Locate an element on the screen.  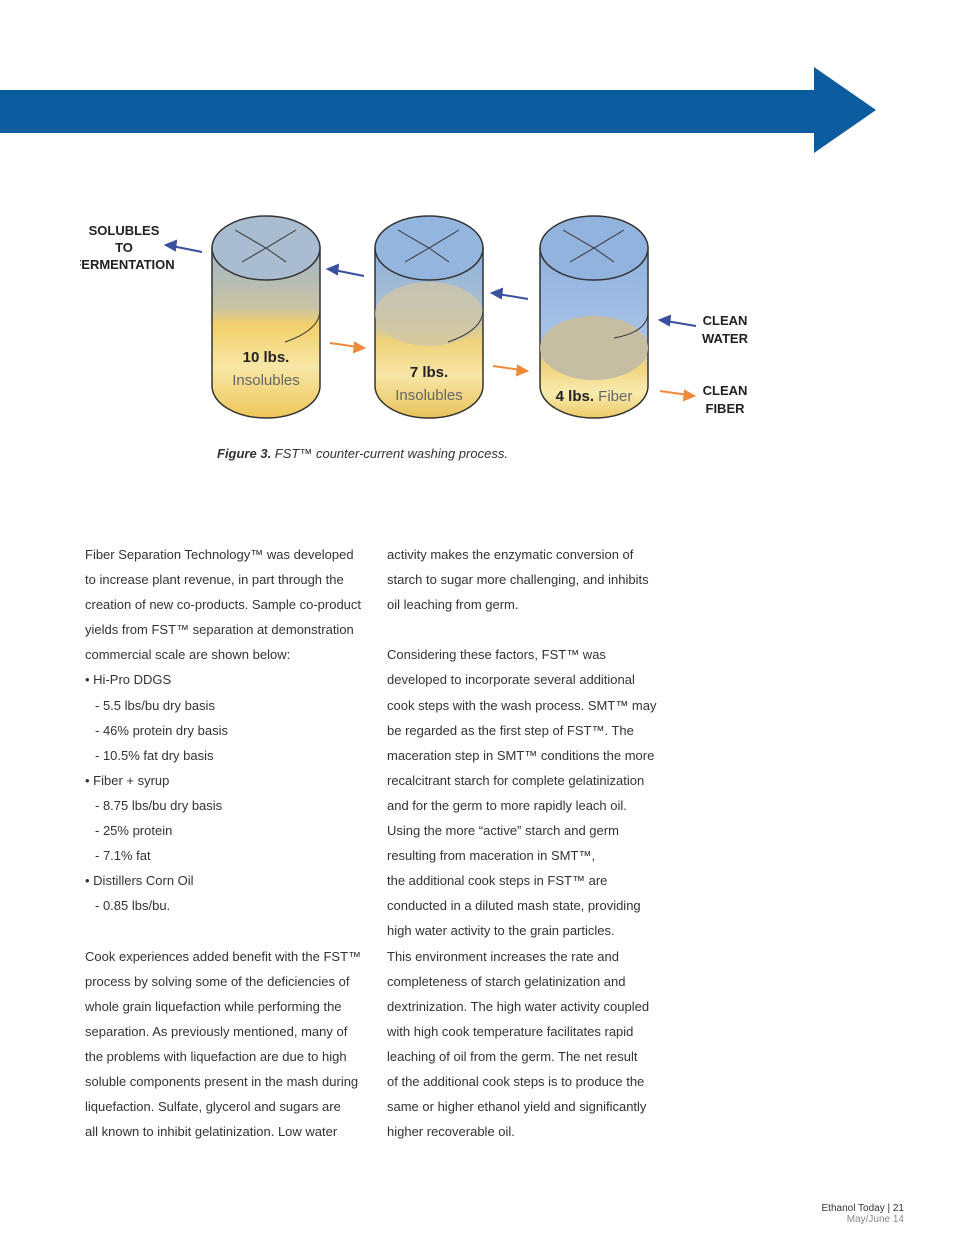
caption-text: FST™ counter-current washing process. is located at coordinates (389, 453).